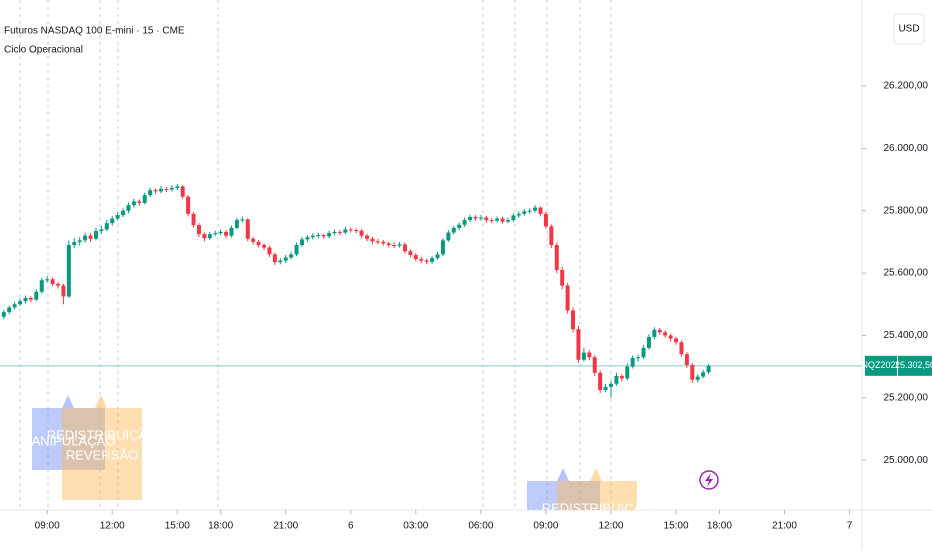  What do you see at coordinates (68, 440) in the screenshot?
I see `annotation-label: MANIPULAÇÃO` at bounding box center [68, 440].